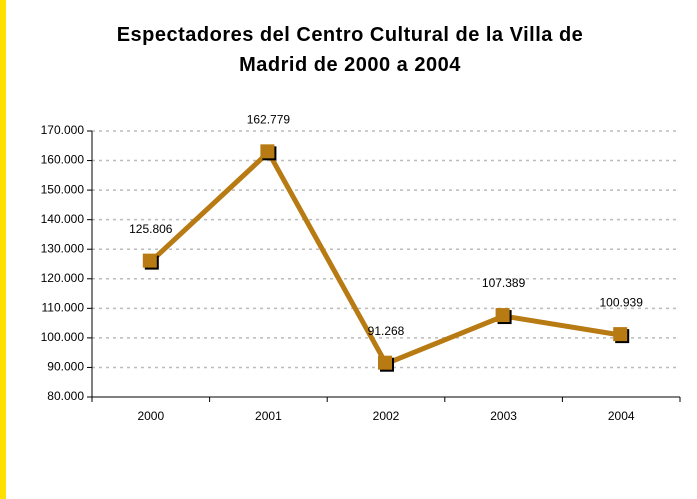  What do you see at coordinates (151, 229) in the screenshot?
I see `data-label: 125.806` at bounding box center [151, 229].